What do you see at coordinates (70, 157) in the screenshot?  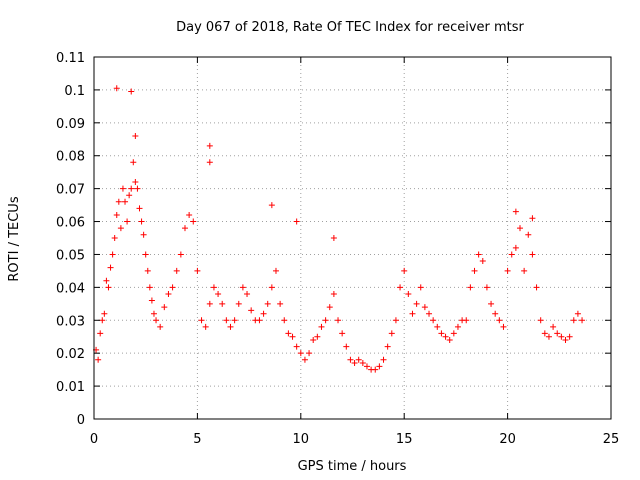 I see `y-tick-label: 0.08` at bounding box center [70, 157].